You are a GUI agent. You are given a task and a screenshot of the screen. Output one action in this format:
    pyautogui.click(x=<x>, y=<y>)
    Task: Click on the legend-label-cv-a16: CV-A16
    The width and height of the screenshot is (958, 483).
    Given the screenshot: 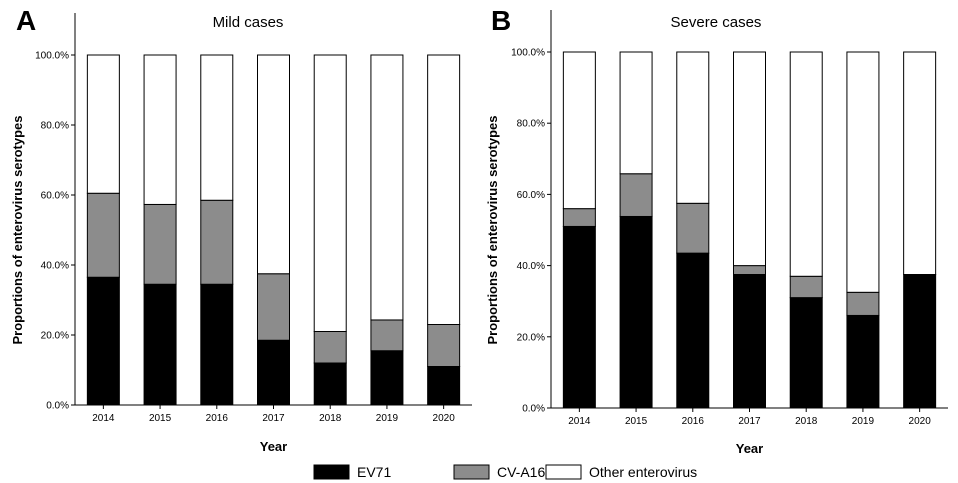 What is the action you would take?
    pyautogui.click(x=521, y=472)
    